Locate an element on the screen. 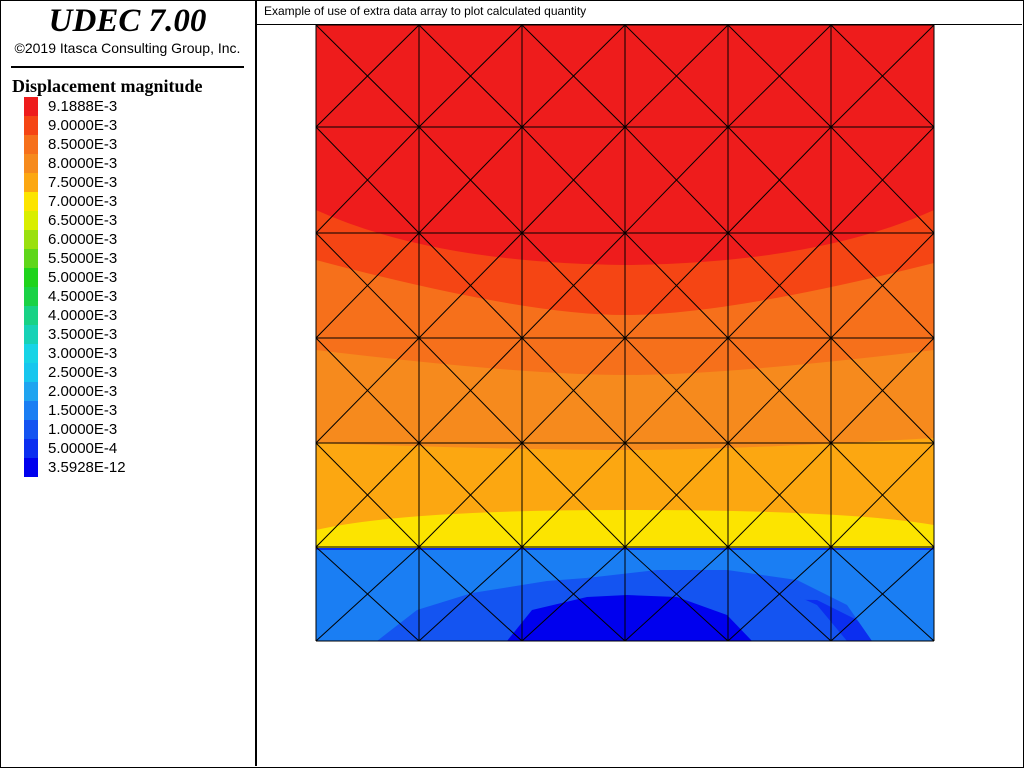  legend-label: 2.0000E-3 is located at coordinates (83, 391).